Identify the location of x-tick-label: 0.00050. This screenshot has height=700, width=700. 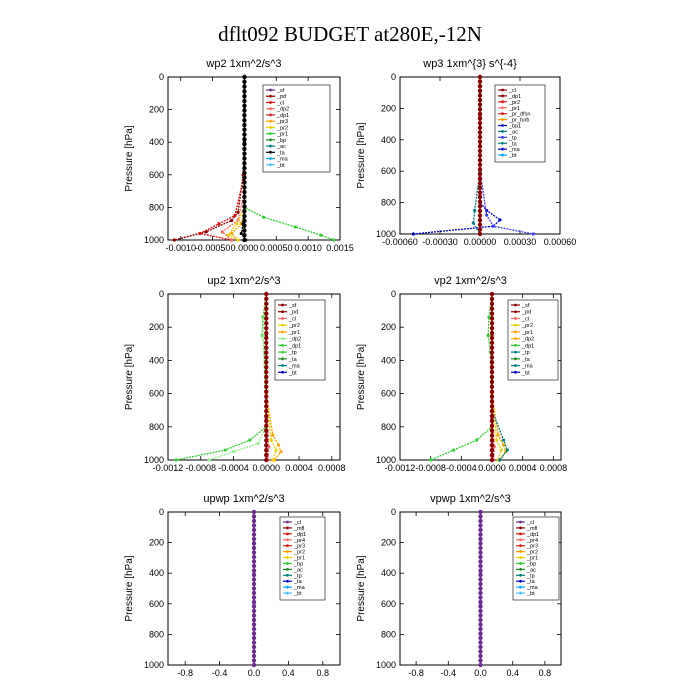
(276, 248).